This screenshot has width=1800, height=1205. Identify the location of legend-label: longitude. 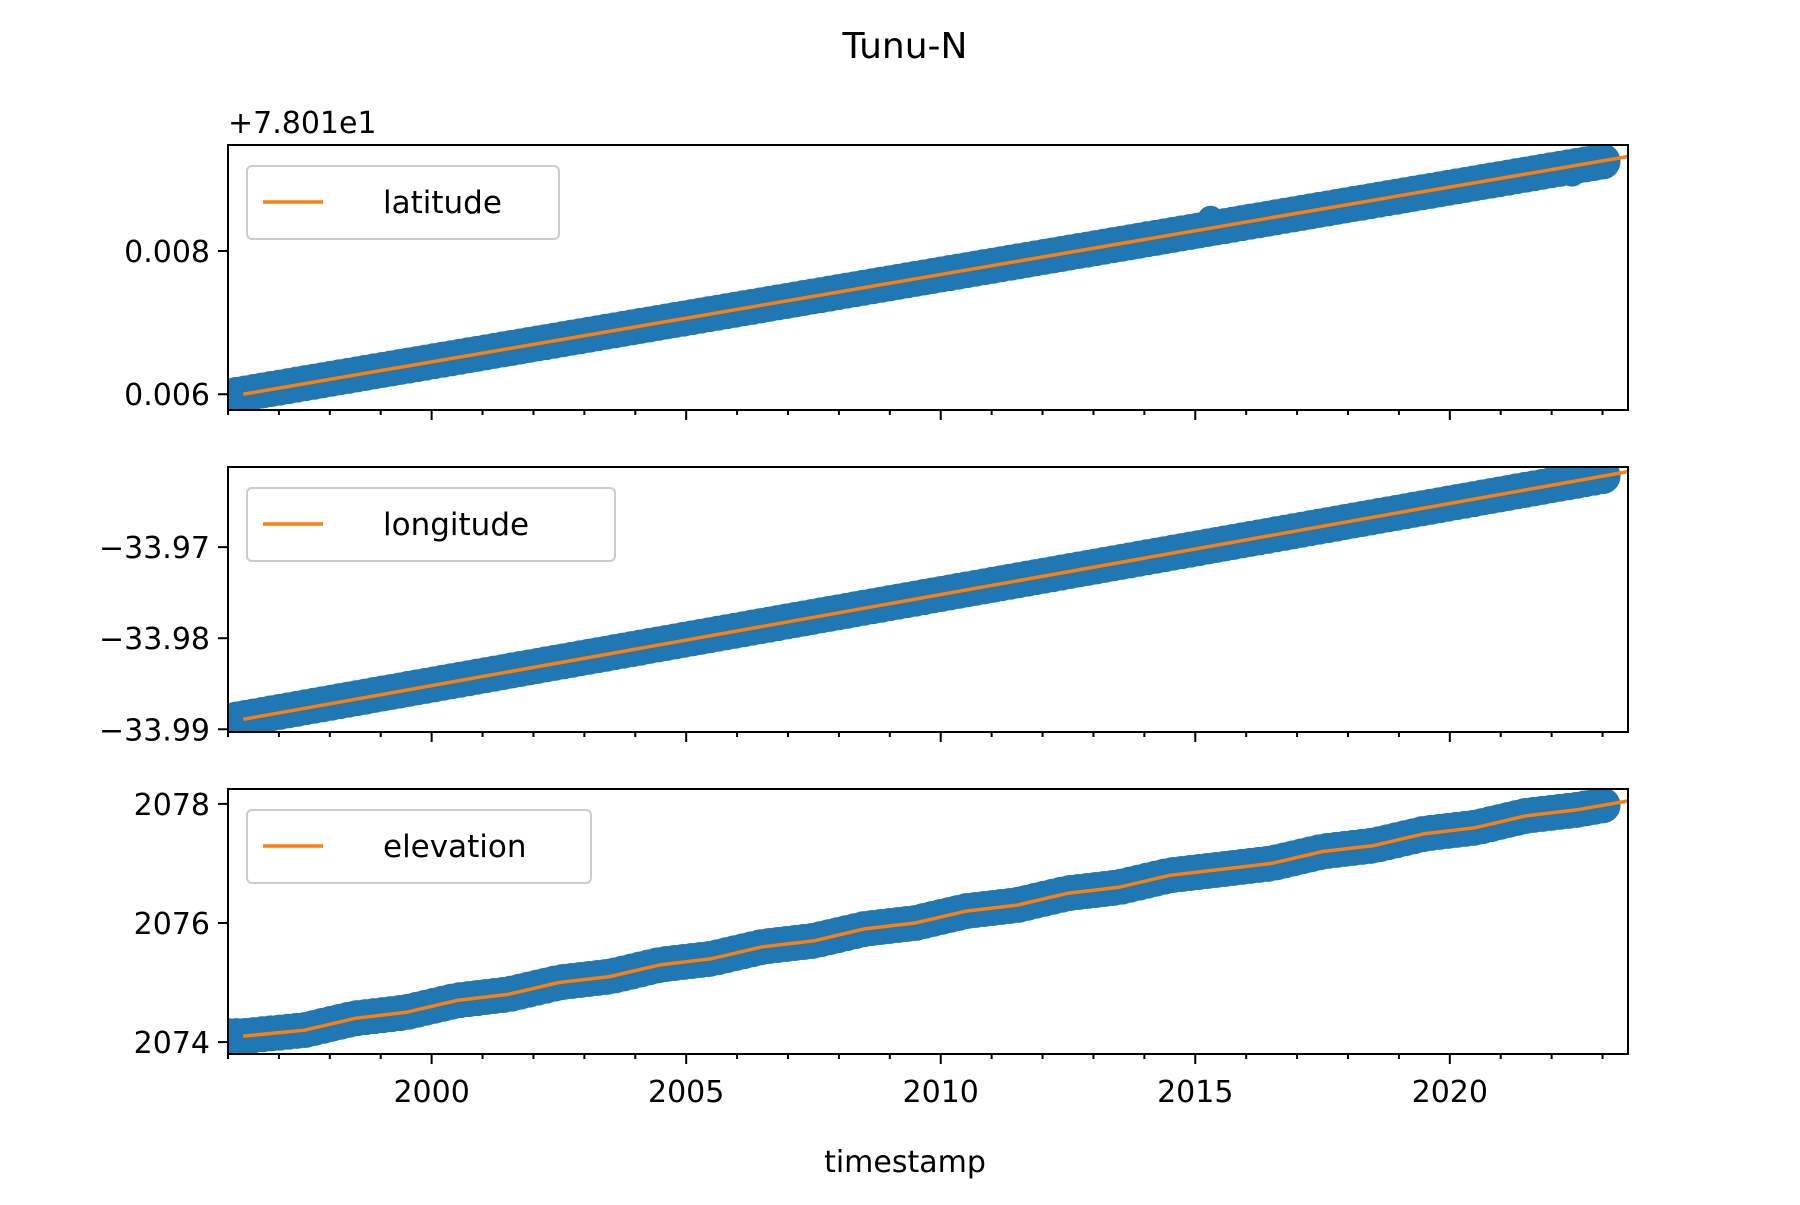
(456, 525).